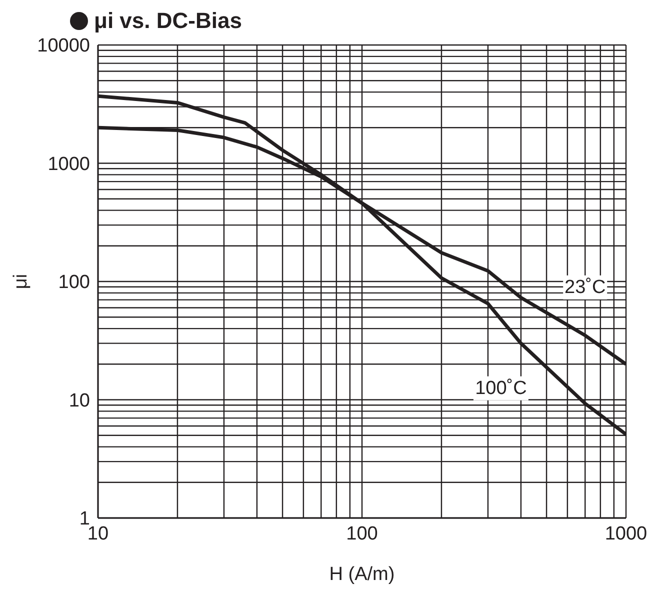 Image resolution: width=655 pixels, height=604 pixels. What do you see at coordinates (63, 46) in the screenshot?
I see `y-tick-label: 10000` at bounding box center [63, 46].